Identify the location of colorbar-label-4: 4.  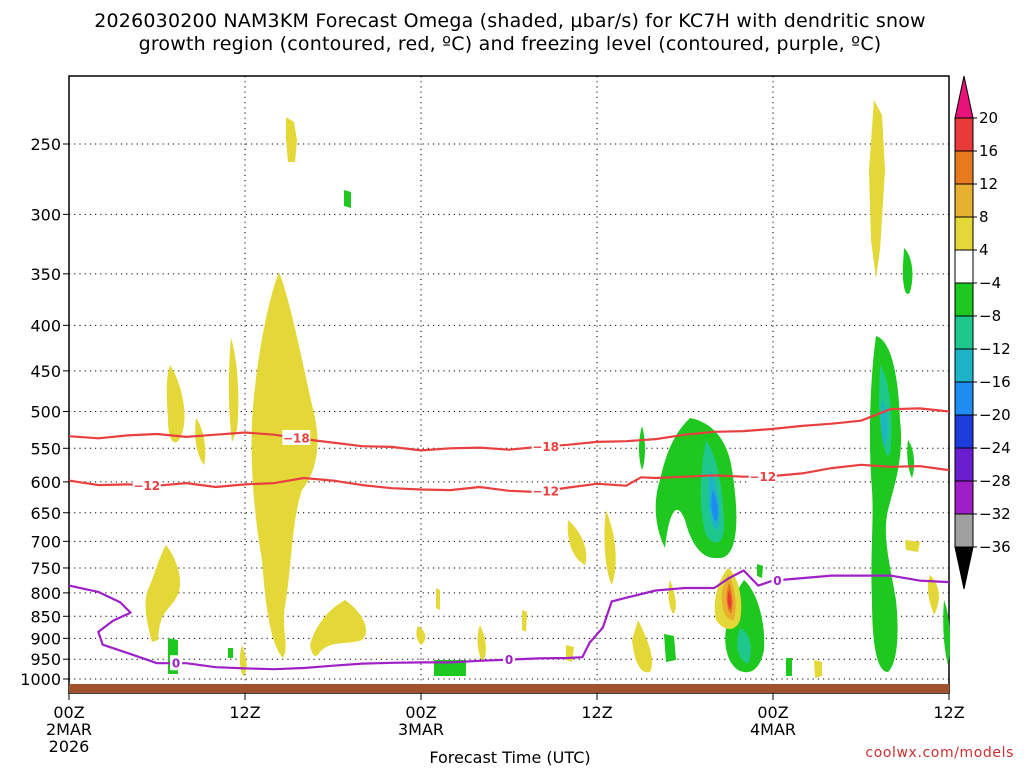
(984, 250).